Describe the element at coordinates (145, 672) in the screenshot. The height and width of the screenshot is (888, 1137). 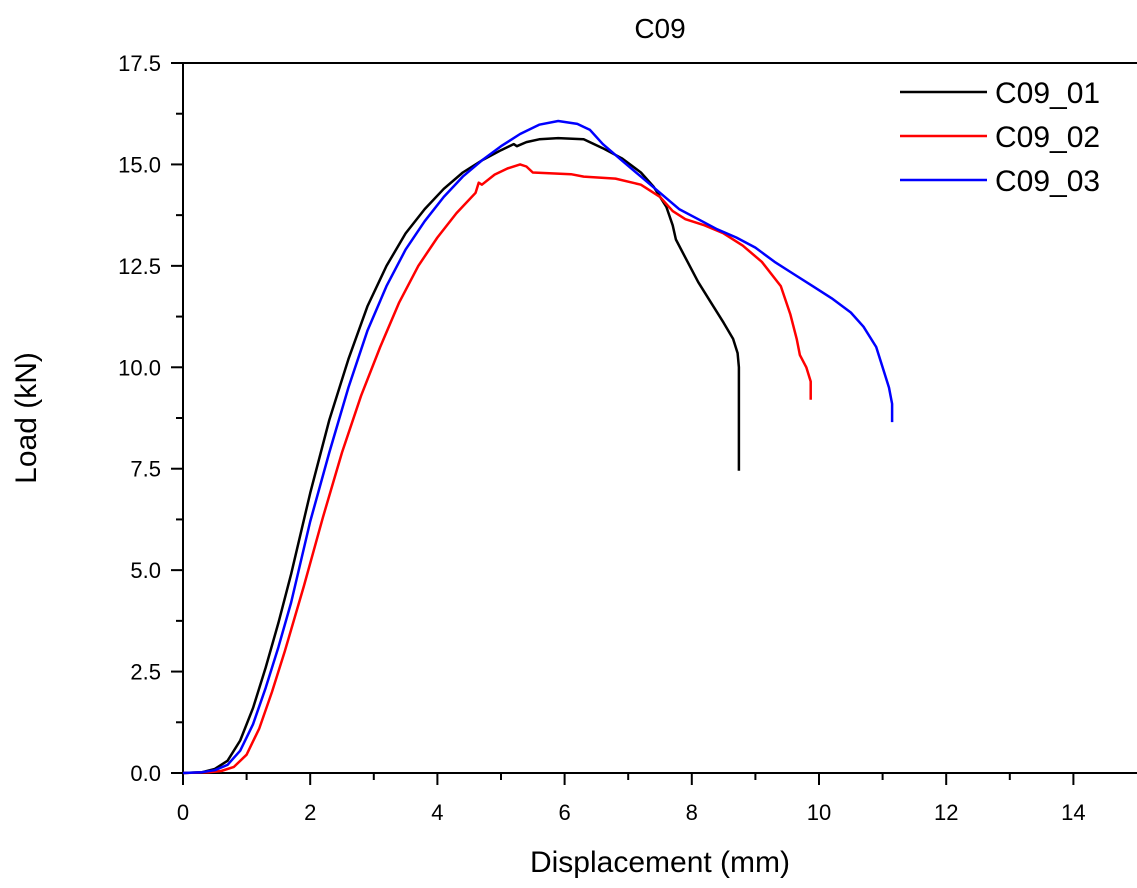
I see `y-tick-label: 2.5` at that location.